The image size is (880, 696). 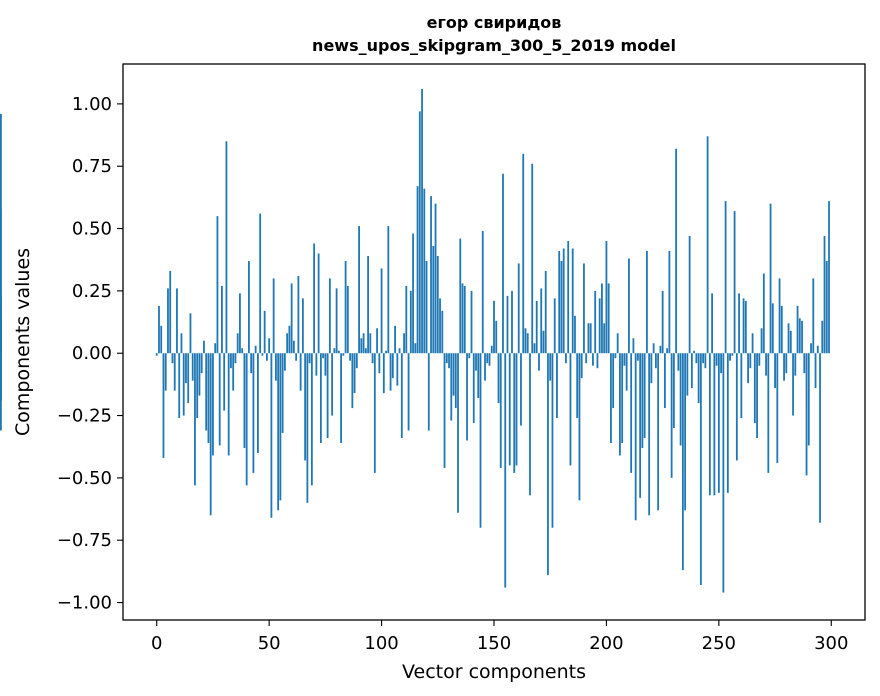 I want to click on chart-title-line-2: news_upos_skipgram_300_5_2019 model, so click(x=494, y=45).